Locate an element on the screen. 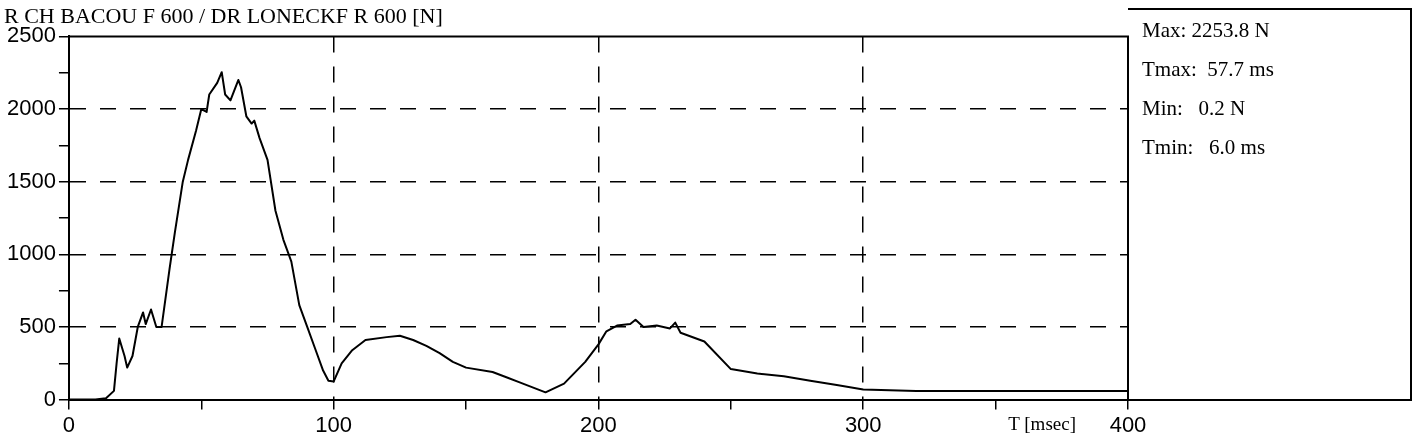  y-tick-label: 1000 is located at coordinates (31, 253).